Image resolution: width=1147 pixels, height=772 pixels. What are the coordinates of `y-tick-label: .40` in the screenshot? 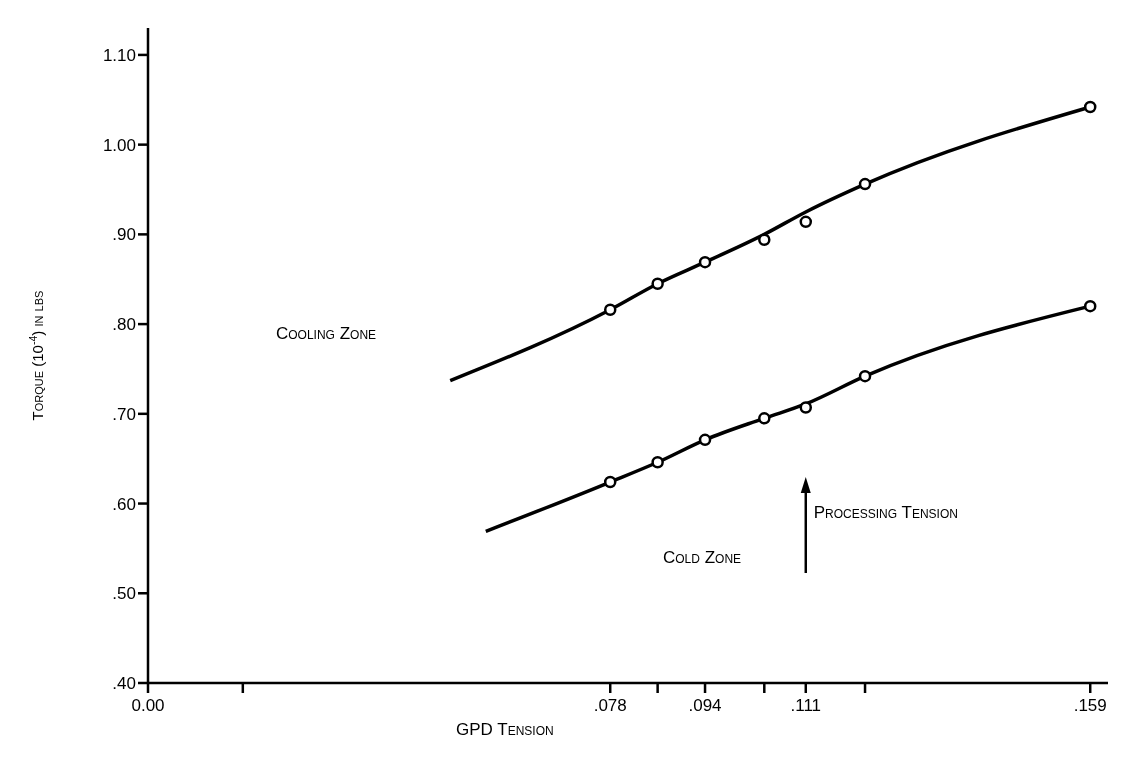 It's located at (124, 684).